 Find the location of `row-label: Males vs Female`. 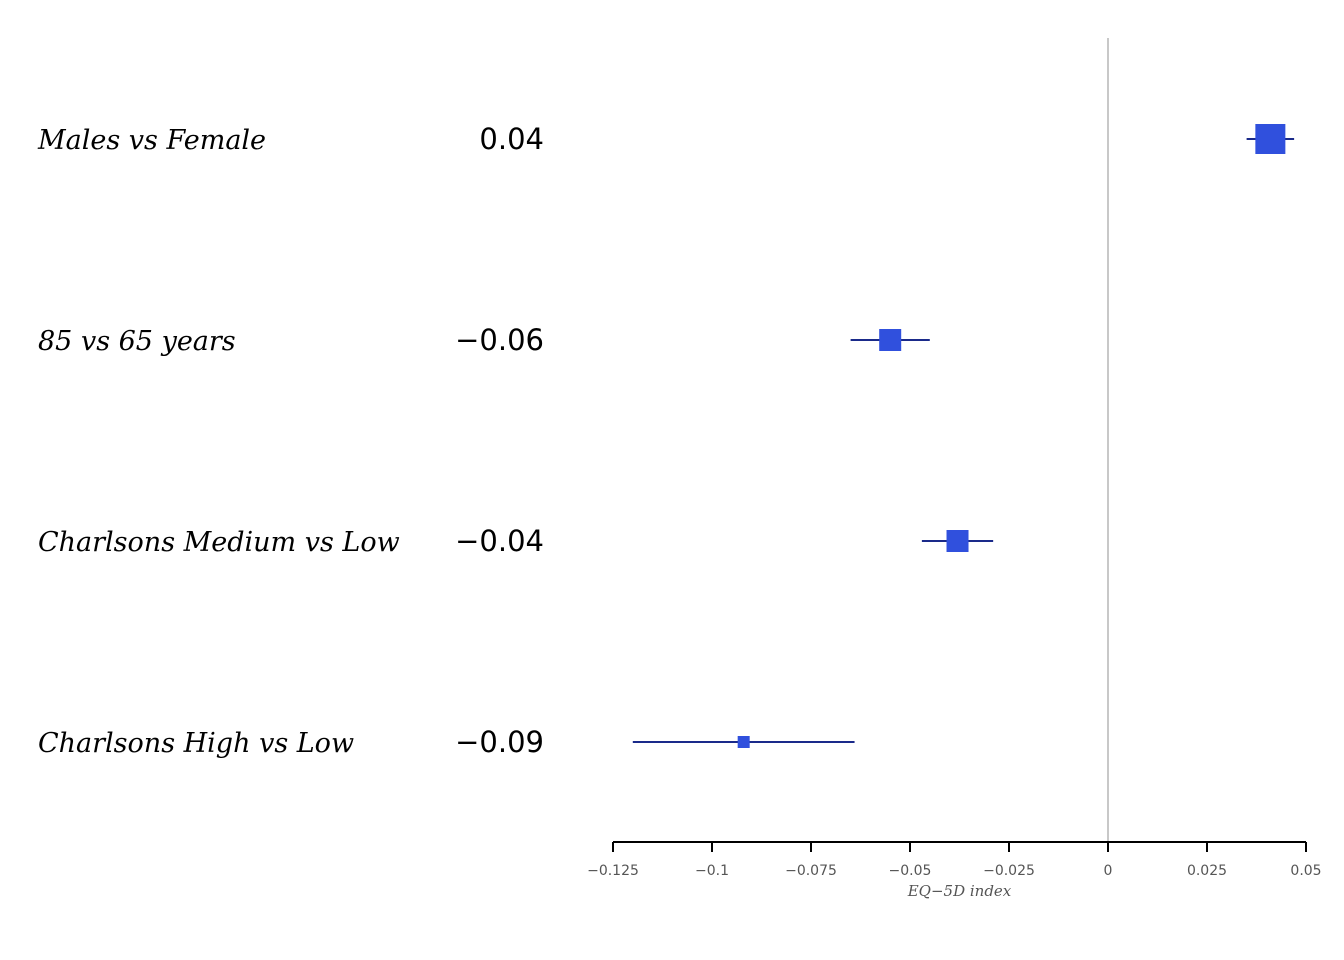

row-label: Males vs Female is located at coordinates (151, 140).